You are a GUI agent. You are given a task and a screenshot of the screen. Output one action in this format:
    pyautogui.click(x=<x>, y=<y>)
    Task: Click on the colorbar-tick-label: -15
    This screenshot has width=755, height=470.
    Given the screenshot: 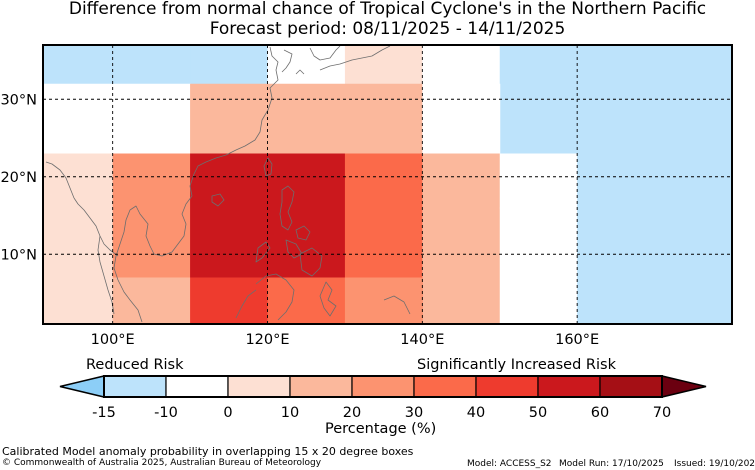 What is the action you would take?
    pyautogui.click(x=104, y=413)
    